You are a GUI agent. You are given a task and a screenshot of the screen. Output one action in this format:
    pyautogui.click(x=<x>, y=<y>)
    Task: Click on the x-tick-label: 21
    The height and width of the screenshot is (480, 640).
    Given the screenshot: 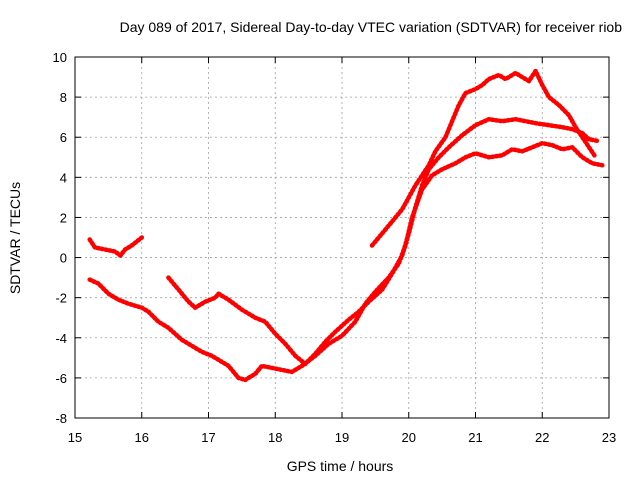 What is the action you would take?
    pyautogui.click(x=475, y=437)
    